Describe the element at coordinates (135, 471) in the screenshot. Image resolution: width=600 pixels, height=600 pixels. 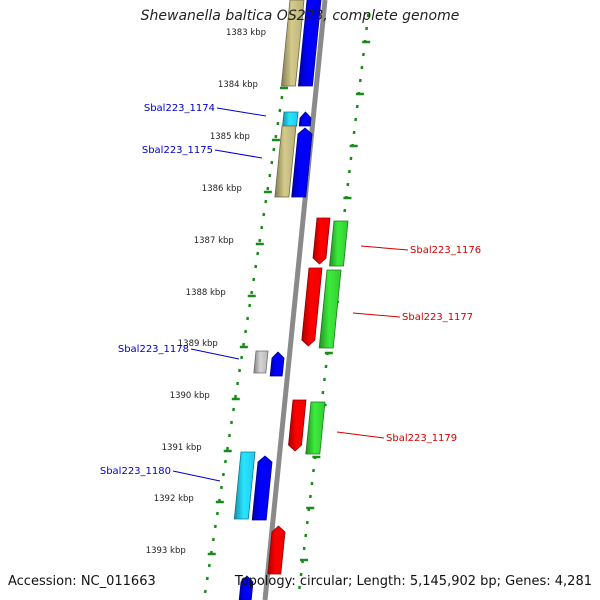
I see `gene-label: Sbal223_1180` at that location.